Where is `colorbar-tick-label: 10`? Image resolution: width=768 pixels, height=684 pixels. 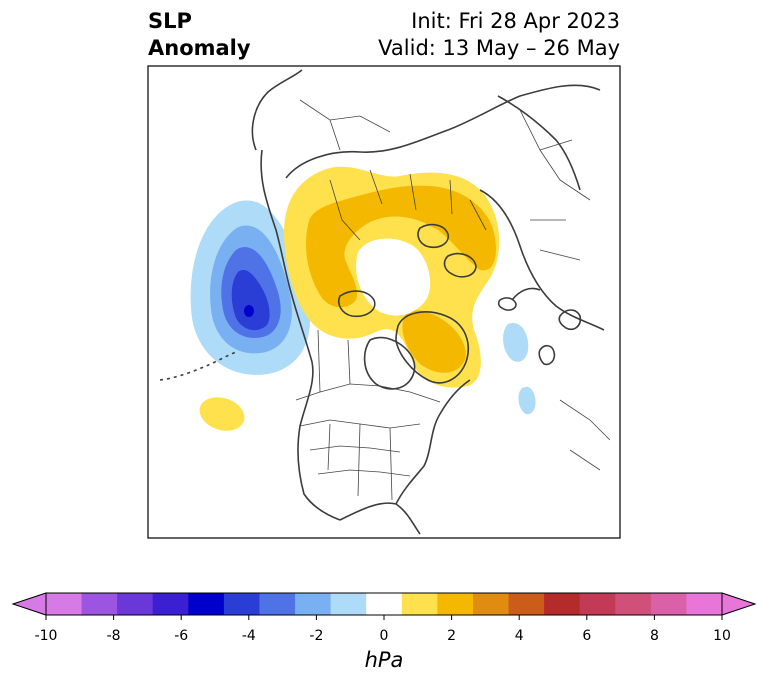 colorbar-tick-label: 10 is located at coordinates (722, 636).